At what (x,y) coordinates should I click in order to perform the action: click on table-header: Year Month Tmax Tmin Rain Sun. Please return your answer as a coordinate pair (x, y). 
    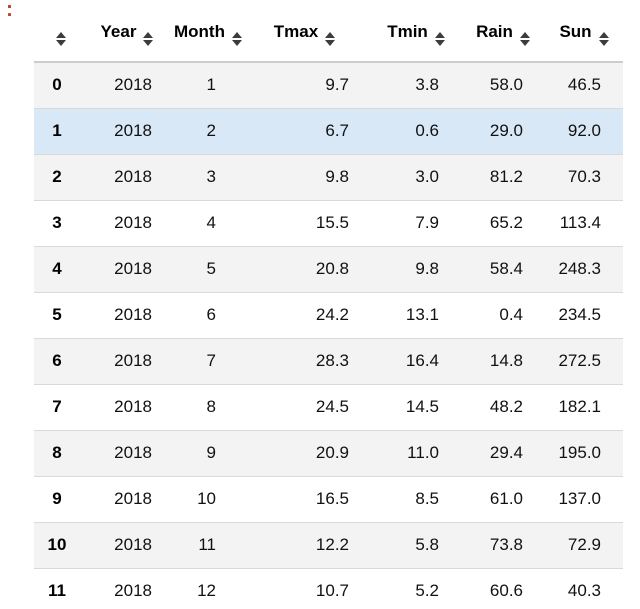
    Looking at the image, I should click on (328, 41).